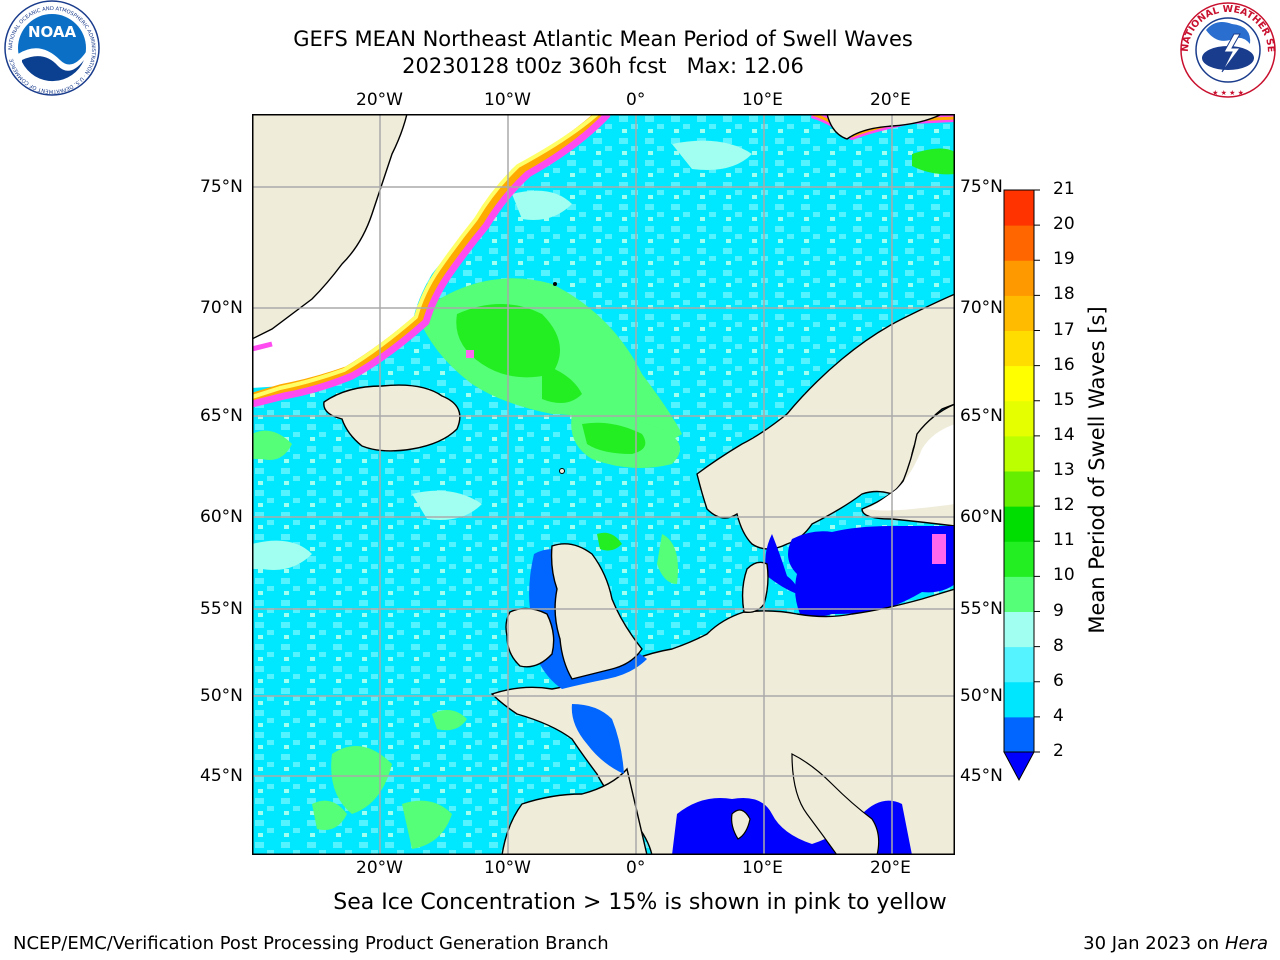 The width and height of the screenshot is (1280, 960). What do you see at coordinates (981, 187) in the screenshot?
I see `lat-label-right: 75°N` at bounding box center [981, 187].